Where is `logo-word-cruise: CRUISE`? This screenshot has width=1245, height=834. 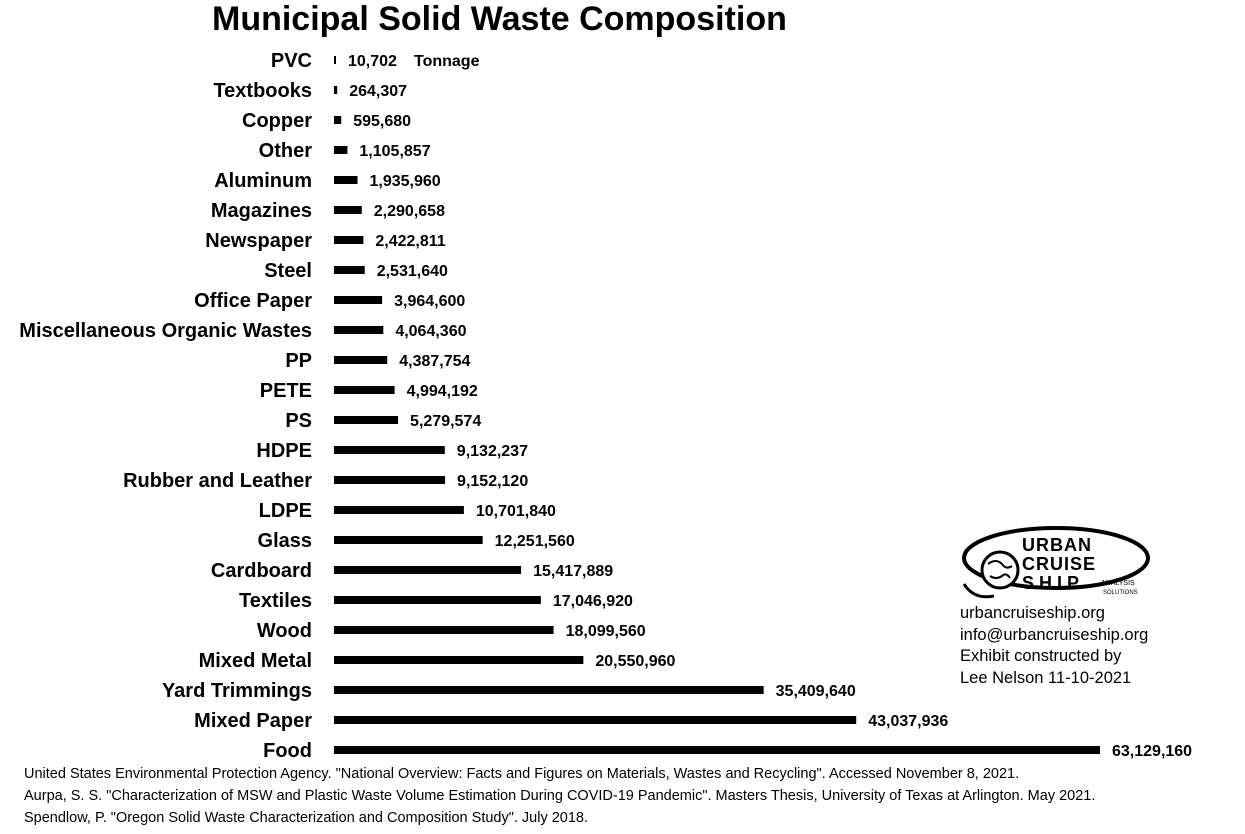 logo-word-cruise: CRUISE is located at coordinates (1059, 564).